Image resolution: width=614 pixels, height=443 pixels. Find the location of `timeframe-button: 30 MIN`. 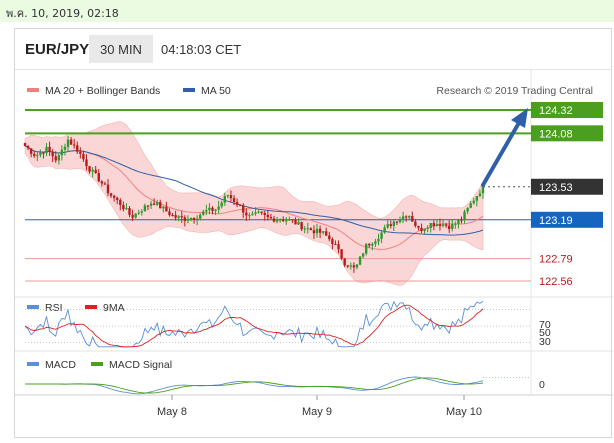

timeframe-button: 30 MIN is located at coordinates (121, 49).